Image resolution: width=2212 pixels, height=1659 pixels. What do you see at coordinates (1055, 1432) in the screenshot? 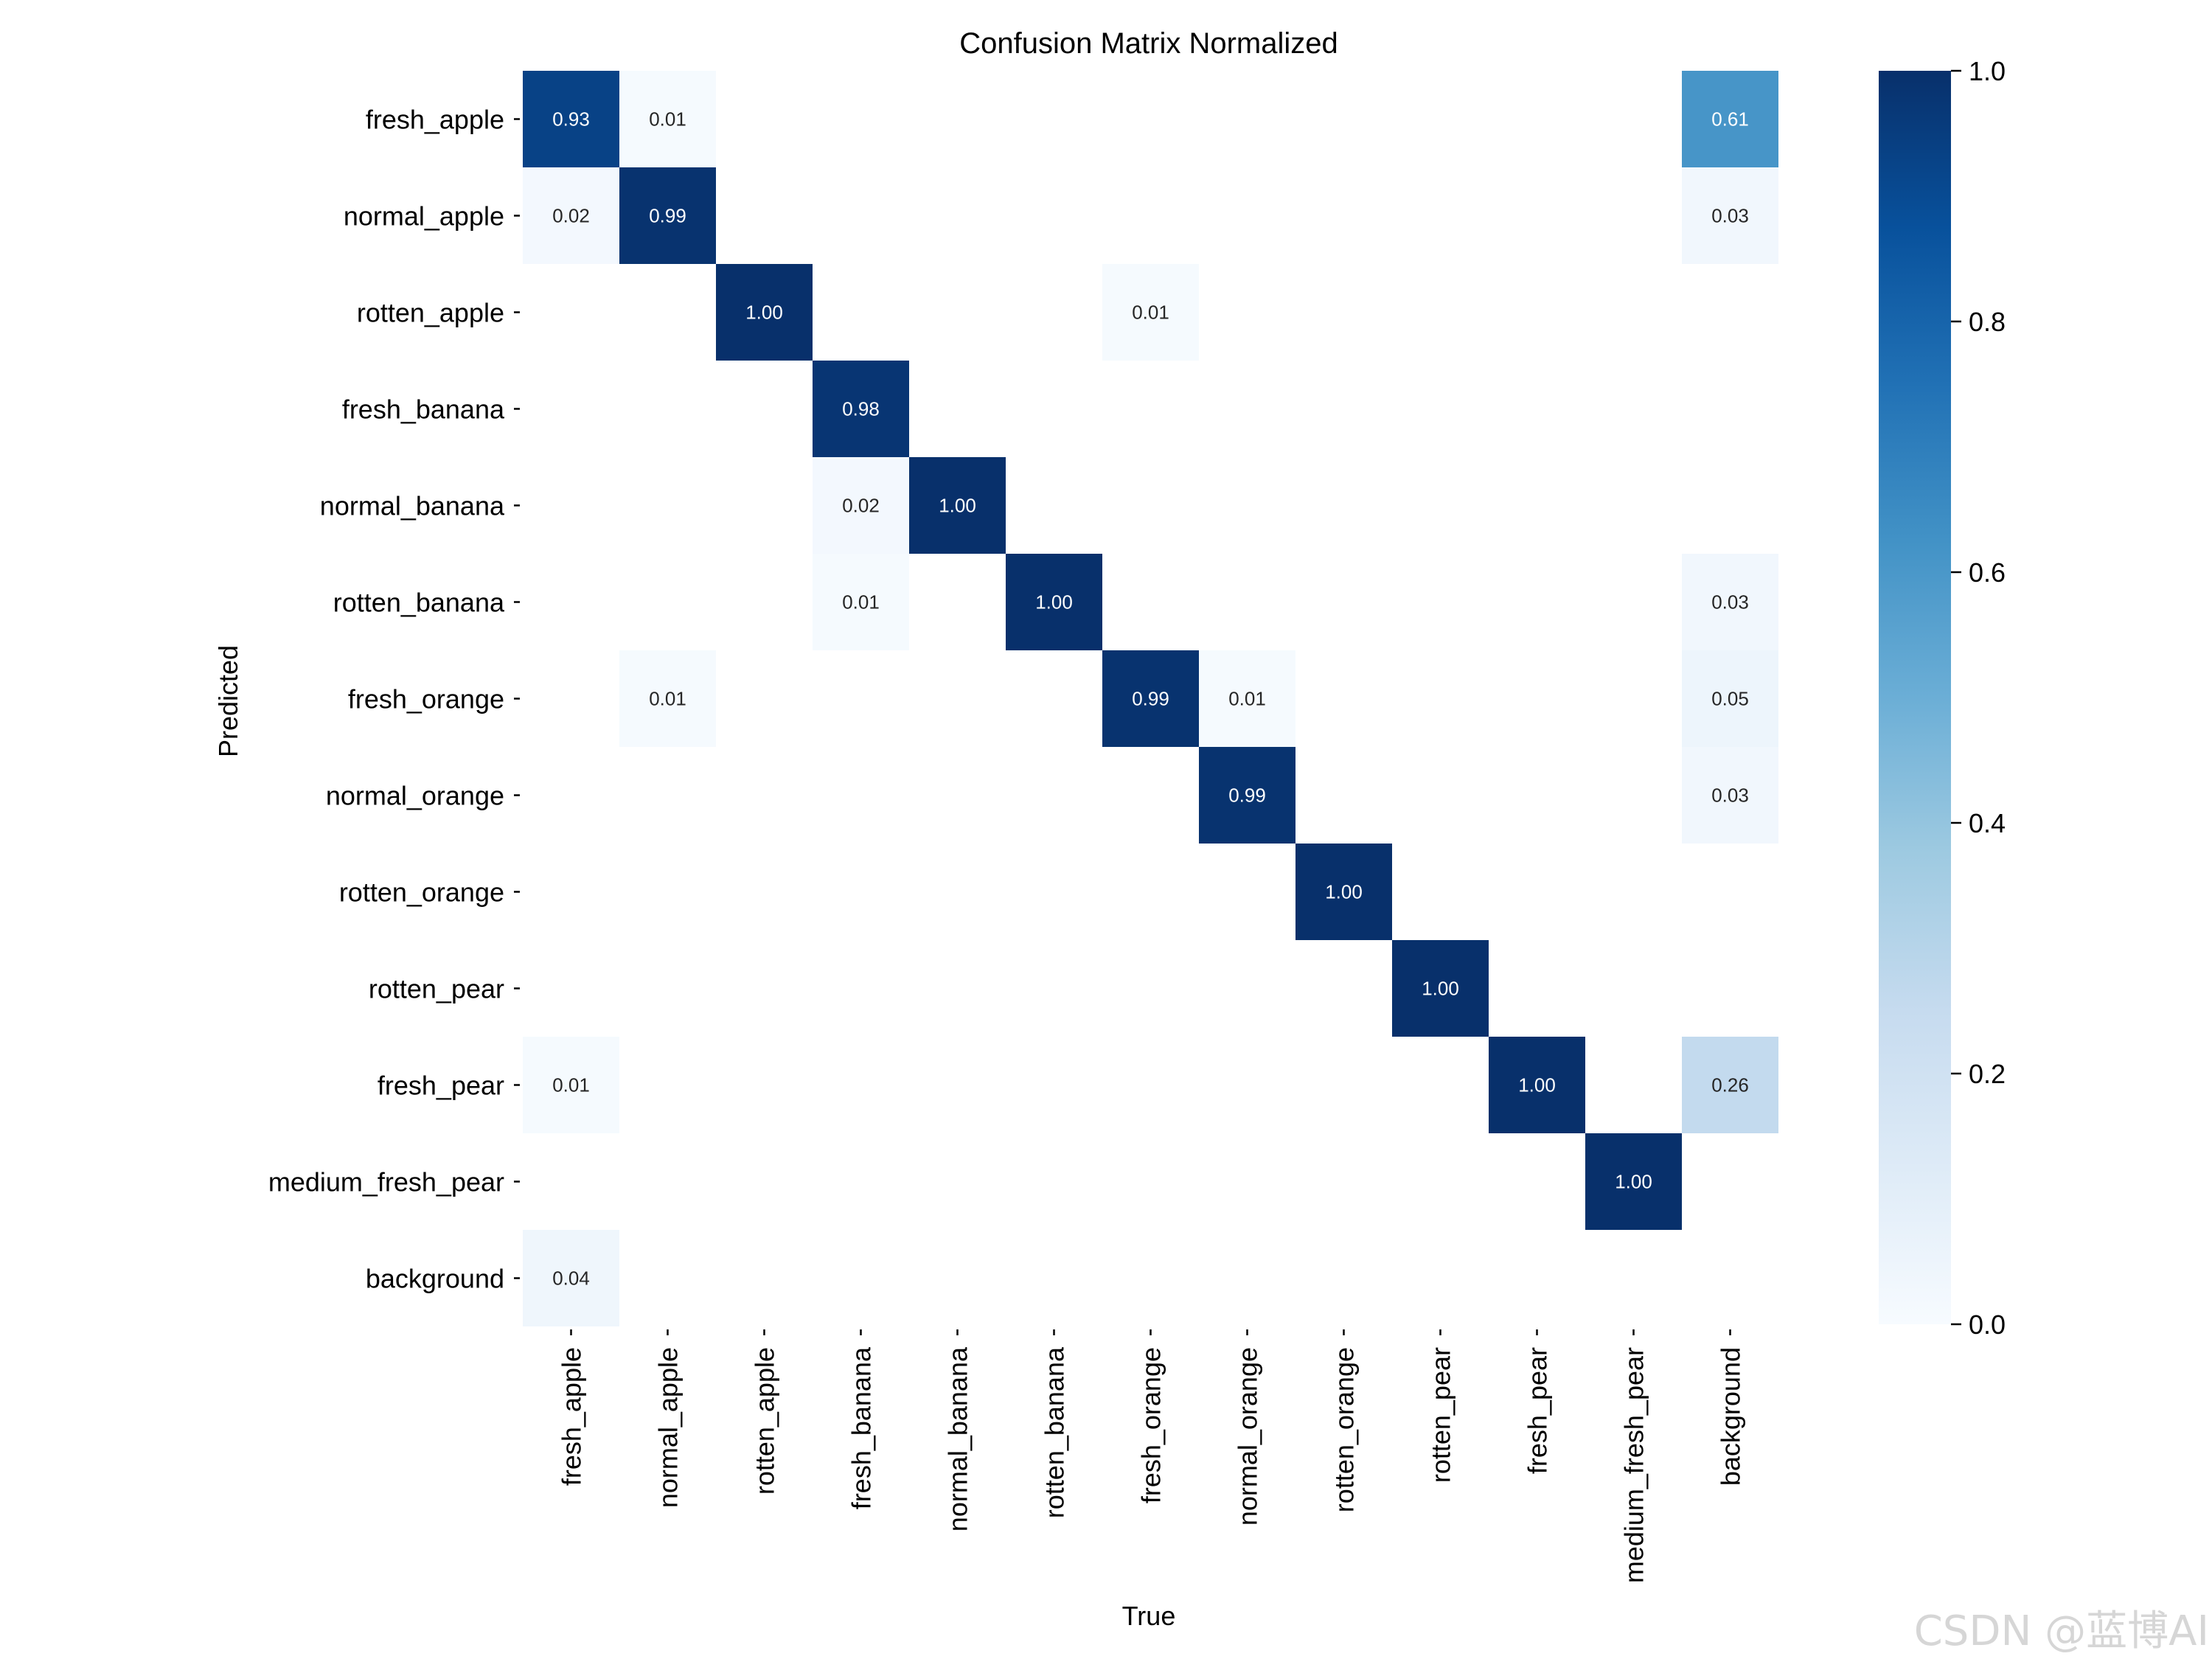
I see `x-tick-label: rotten_banana` at bounding box center [1055, 1432].